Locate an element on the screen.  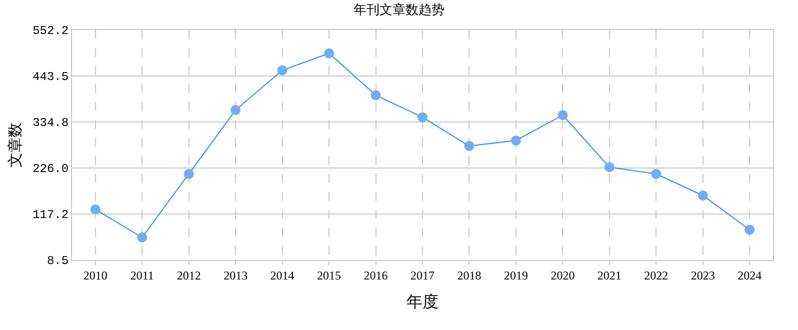
x-tick-label: 2015 is located at coordinates (329, 275).